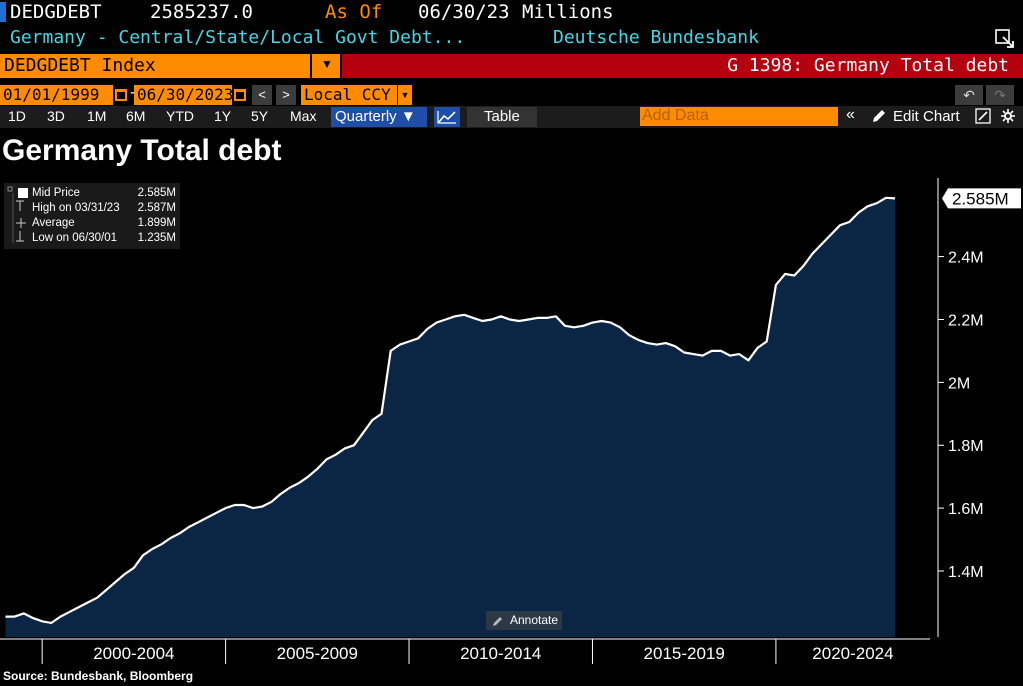 This screenshot has height=686, width=1023. What do you see at coordinates (959, 383) in the screenshot?
I see `y-tick-label: 2M` at bounding box center [959, 383].